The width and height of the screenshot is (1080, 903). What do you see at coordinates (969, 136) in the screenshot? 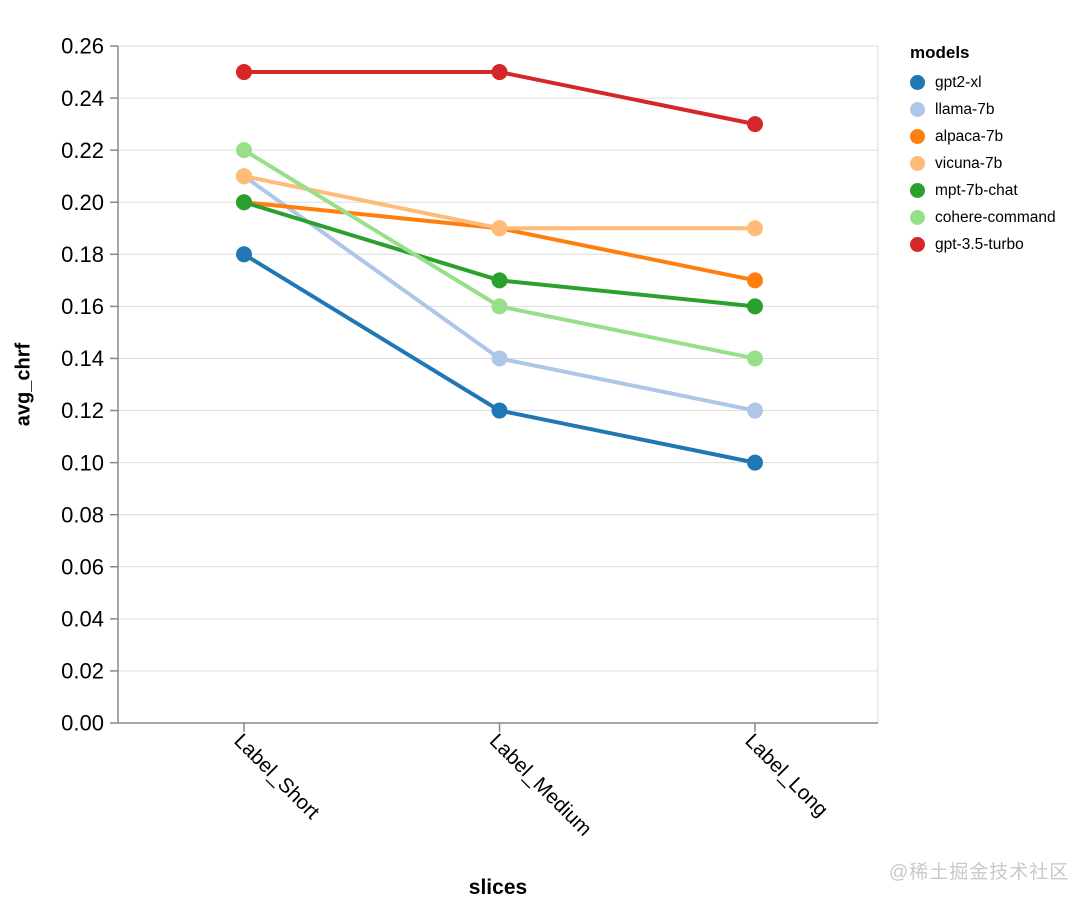
I see `legend-label: alpaca-7b` at bounding box center [969, 136].